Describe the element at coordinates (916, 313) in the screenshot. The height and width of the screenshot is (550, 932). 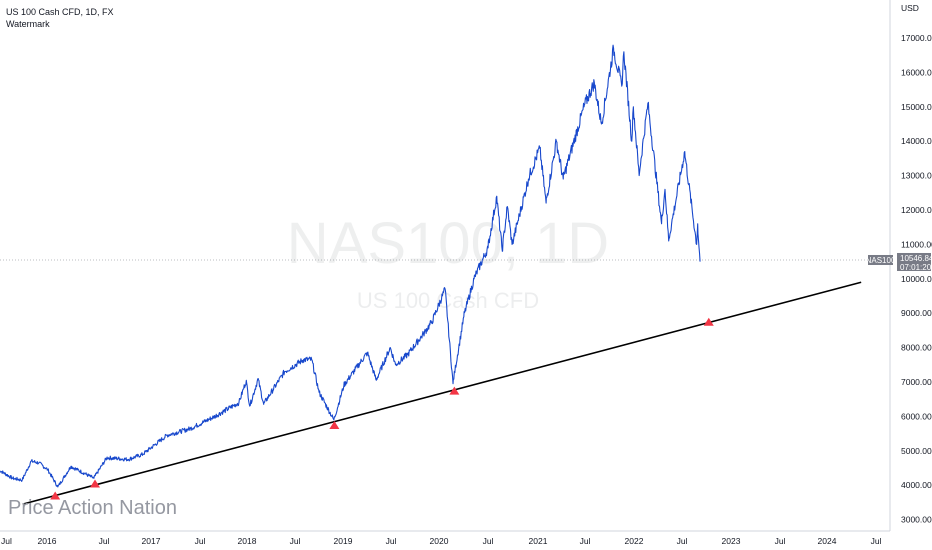
I see `price-tick-label: 9000.00` at that location.